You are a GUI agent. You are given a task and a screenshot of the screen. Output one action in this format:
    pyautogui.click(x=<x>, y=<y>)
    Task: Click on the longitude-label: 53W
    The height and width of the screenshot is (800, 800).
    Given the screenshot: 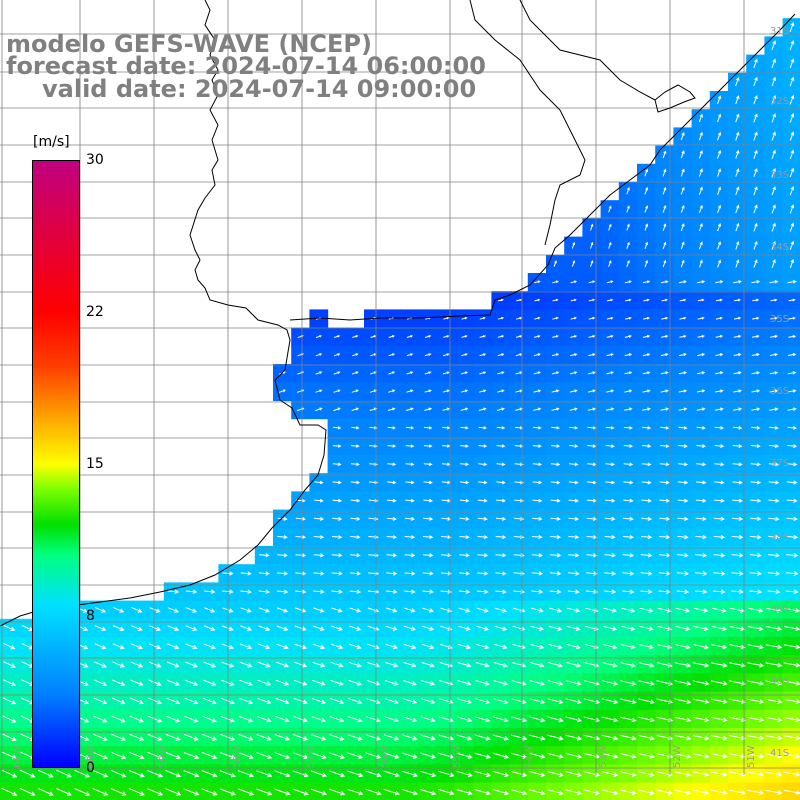 What is the action you would take?
    pyautogui.click(x=603, y=756)
    